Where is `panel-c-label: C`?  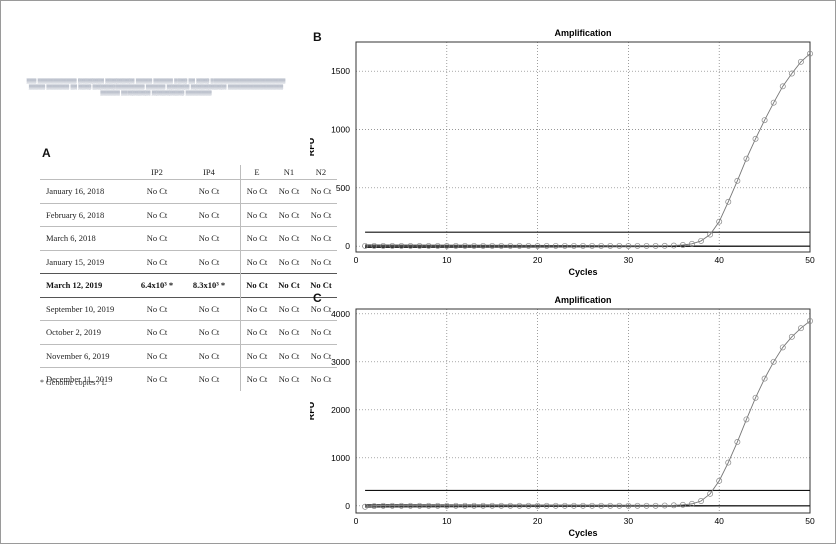
panel-c-label: C is located at coordinates (317, 298).